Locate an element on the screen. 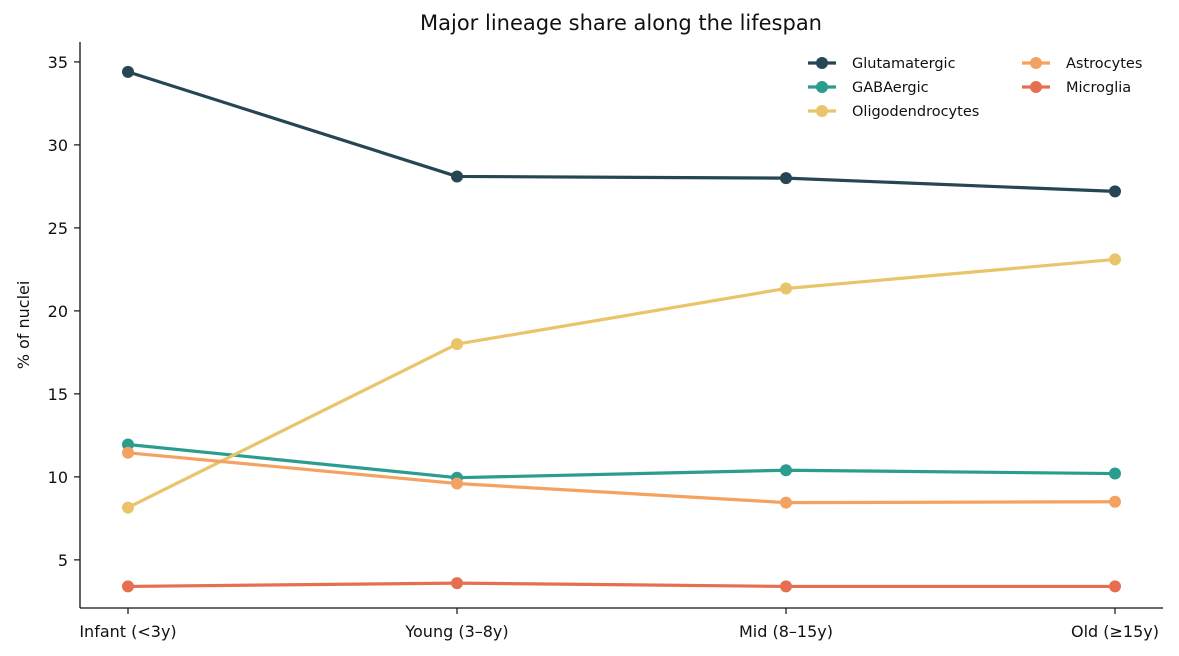  y-tick-label: 5 is located at coordinates (63, 560).